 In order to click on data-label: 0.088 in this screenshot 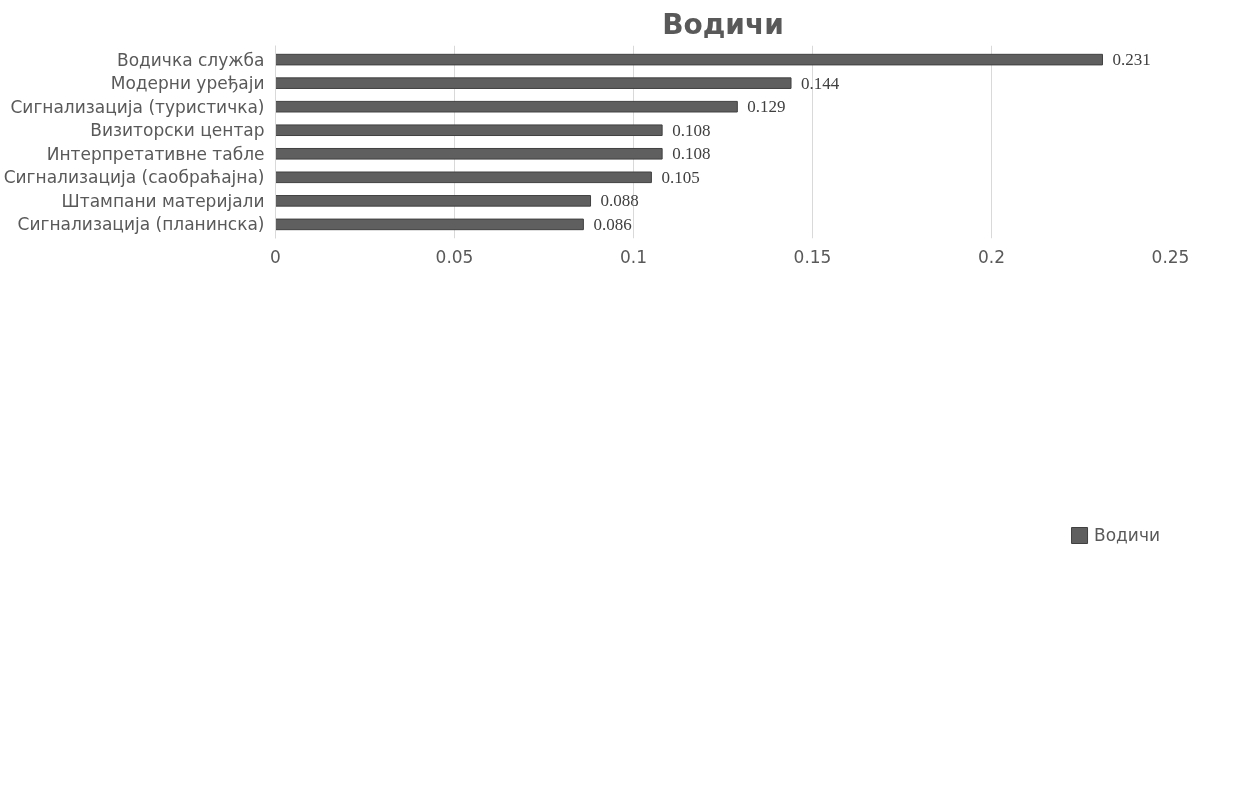, I will do `click(619, 201)`.